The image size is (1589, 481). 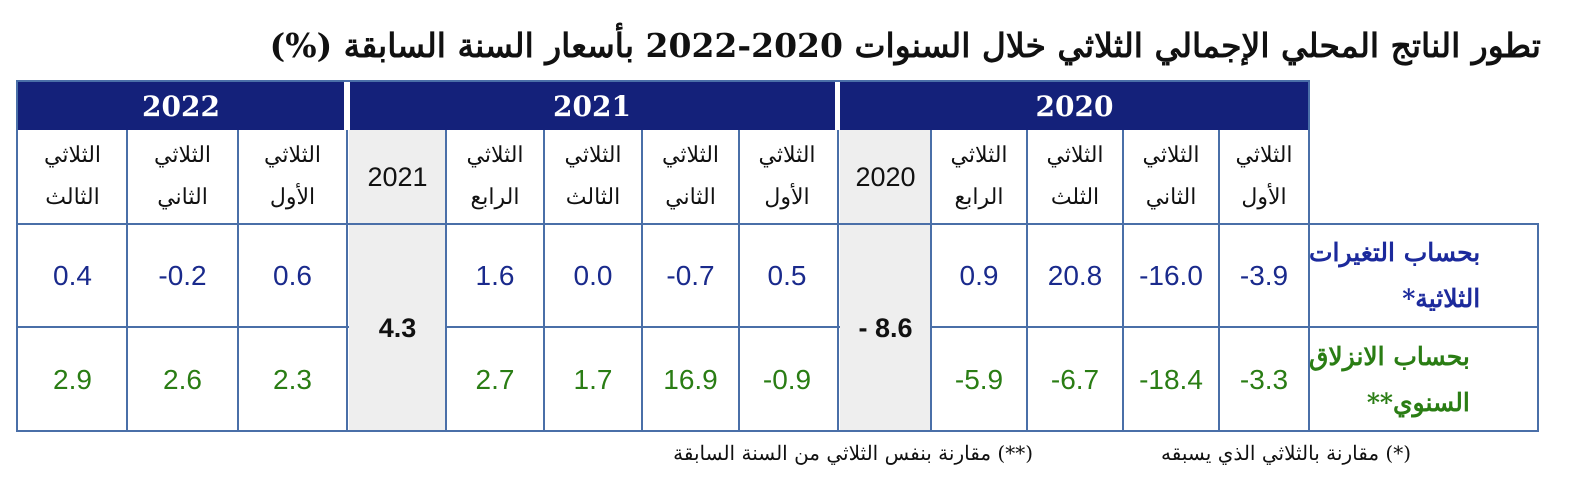 What do you see at coordinates (495, 379) in the screenshot?
I see `table-cell: 2.7` at bounding box center [495, 379].